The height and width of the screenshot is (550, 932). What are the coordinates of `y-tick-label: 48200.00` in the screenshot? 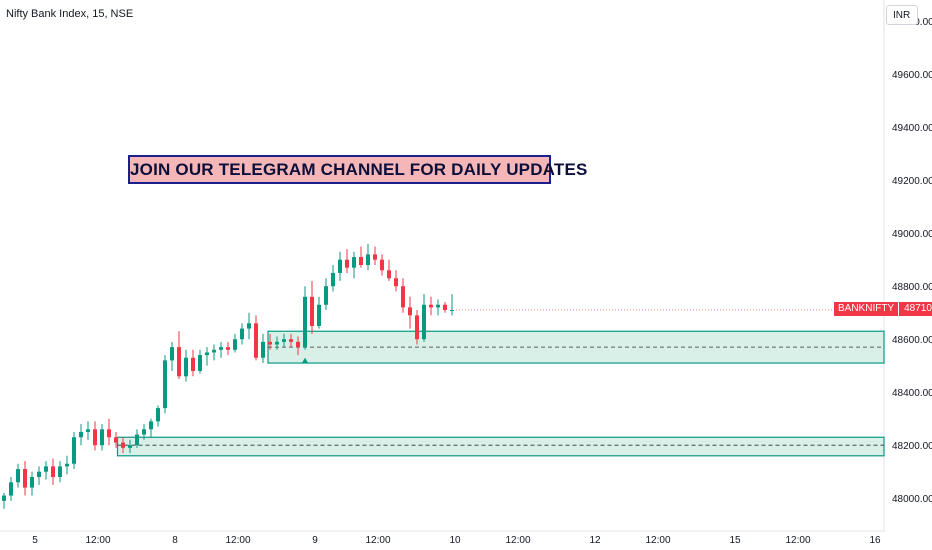 It's located at (912, 446).